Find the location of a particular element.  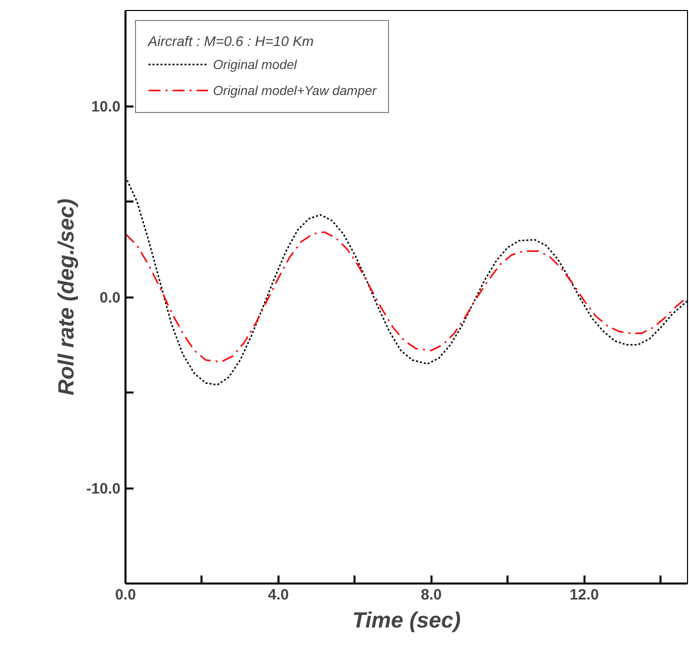

x-tick-label: 12.0 is located at coordinates (584, 595).